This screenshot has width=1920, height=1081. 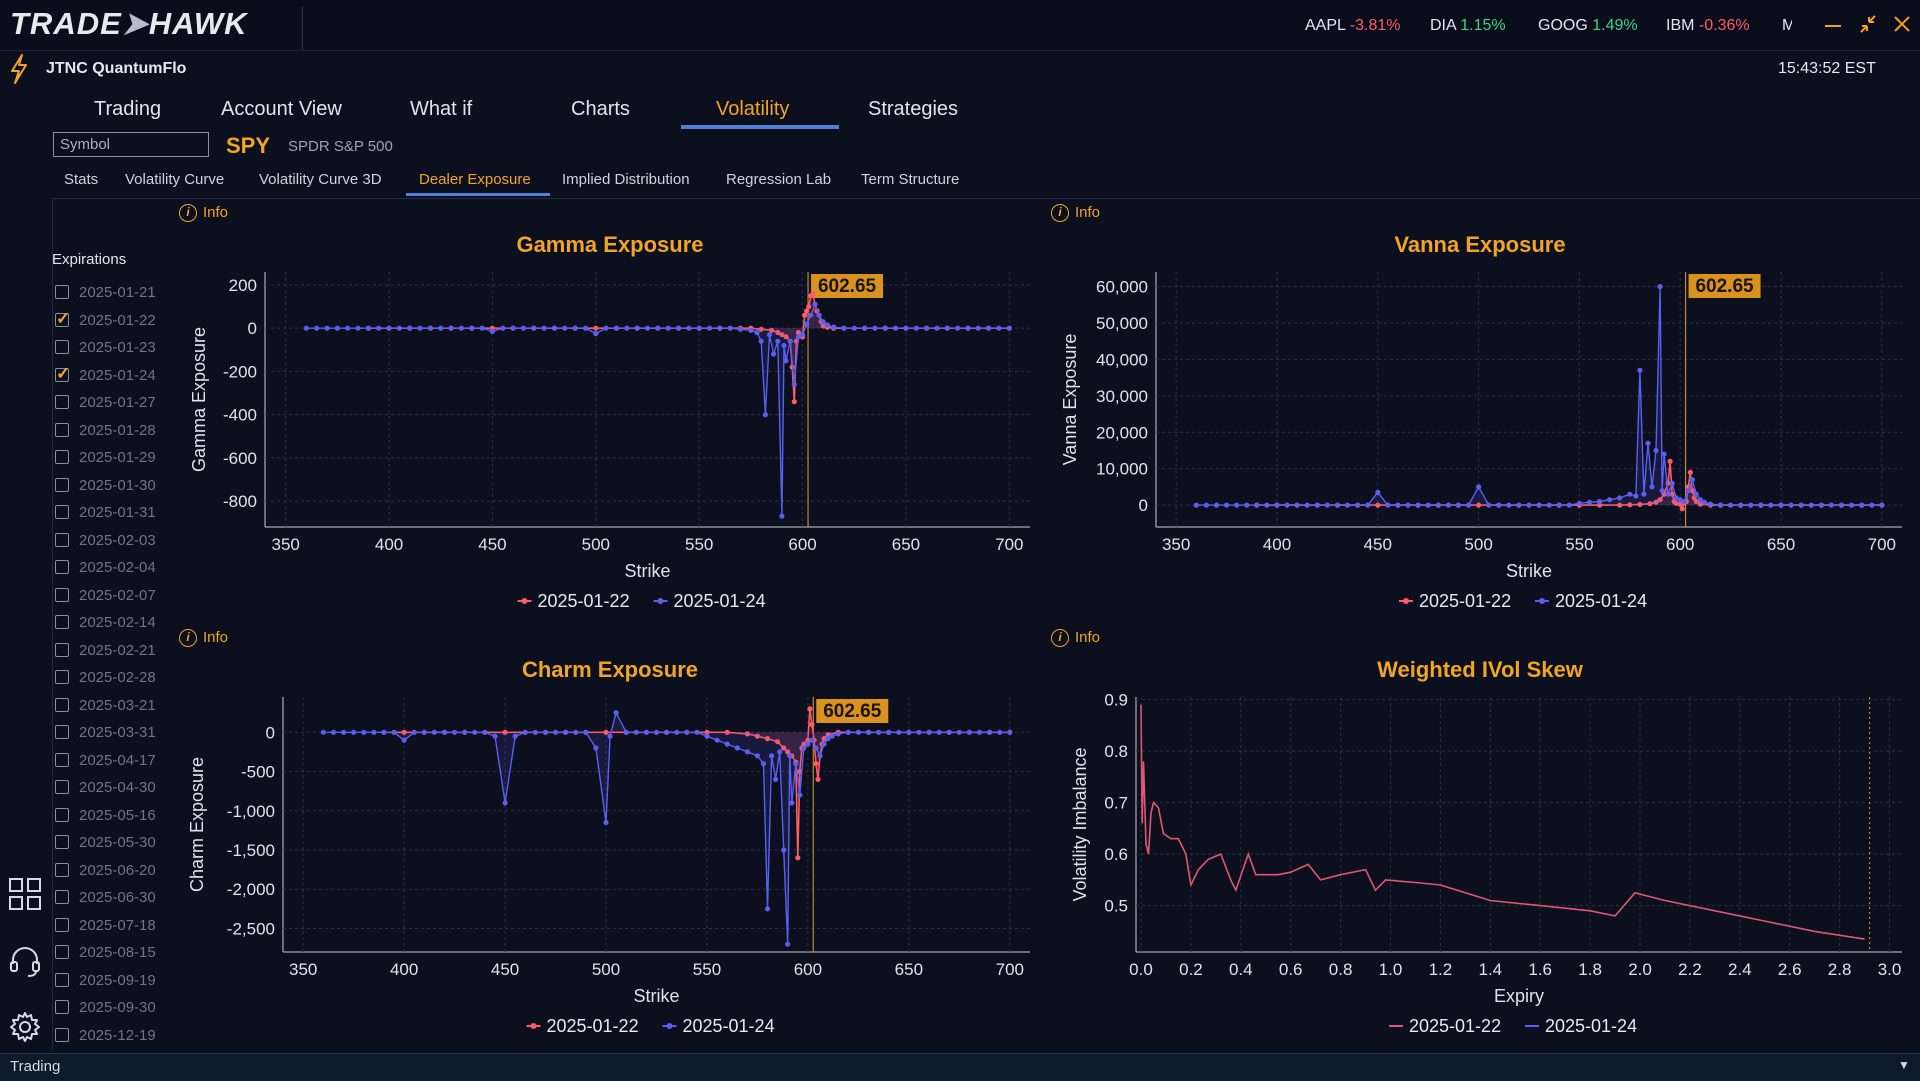 What do you see at coordinates (1790, 969) in the screenshot?
I see `x-tick-label: 2.6` at bounding box center [1790, 969].